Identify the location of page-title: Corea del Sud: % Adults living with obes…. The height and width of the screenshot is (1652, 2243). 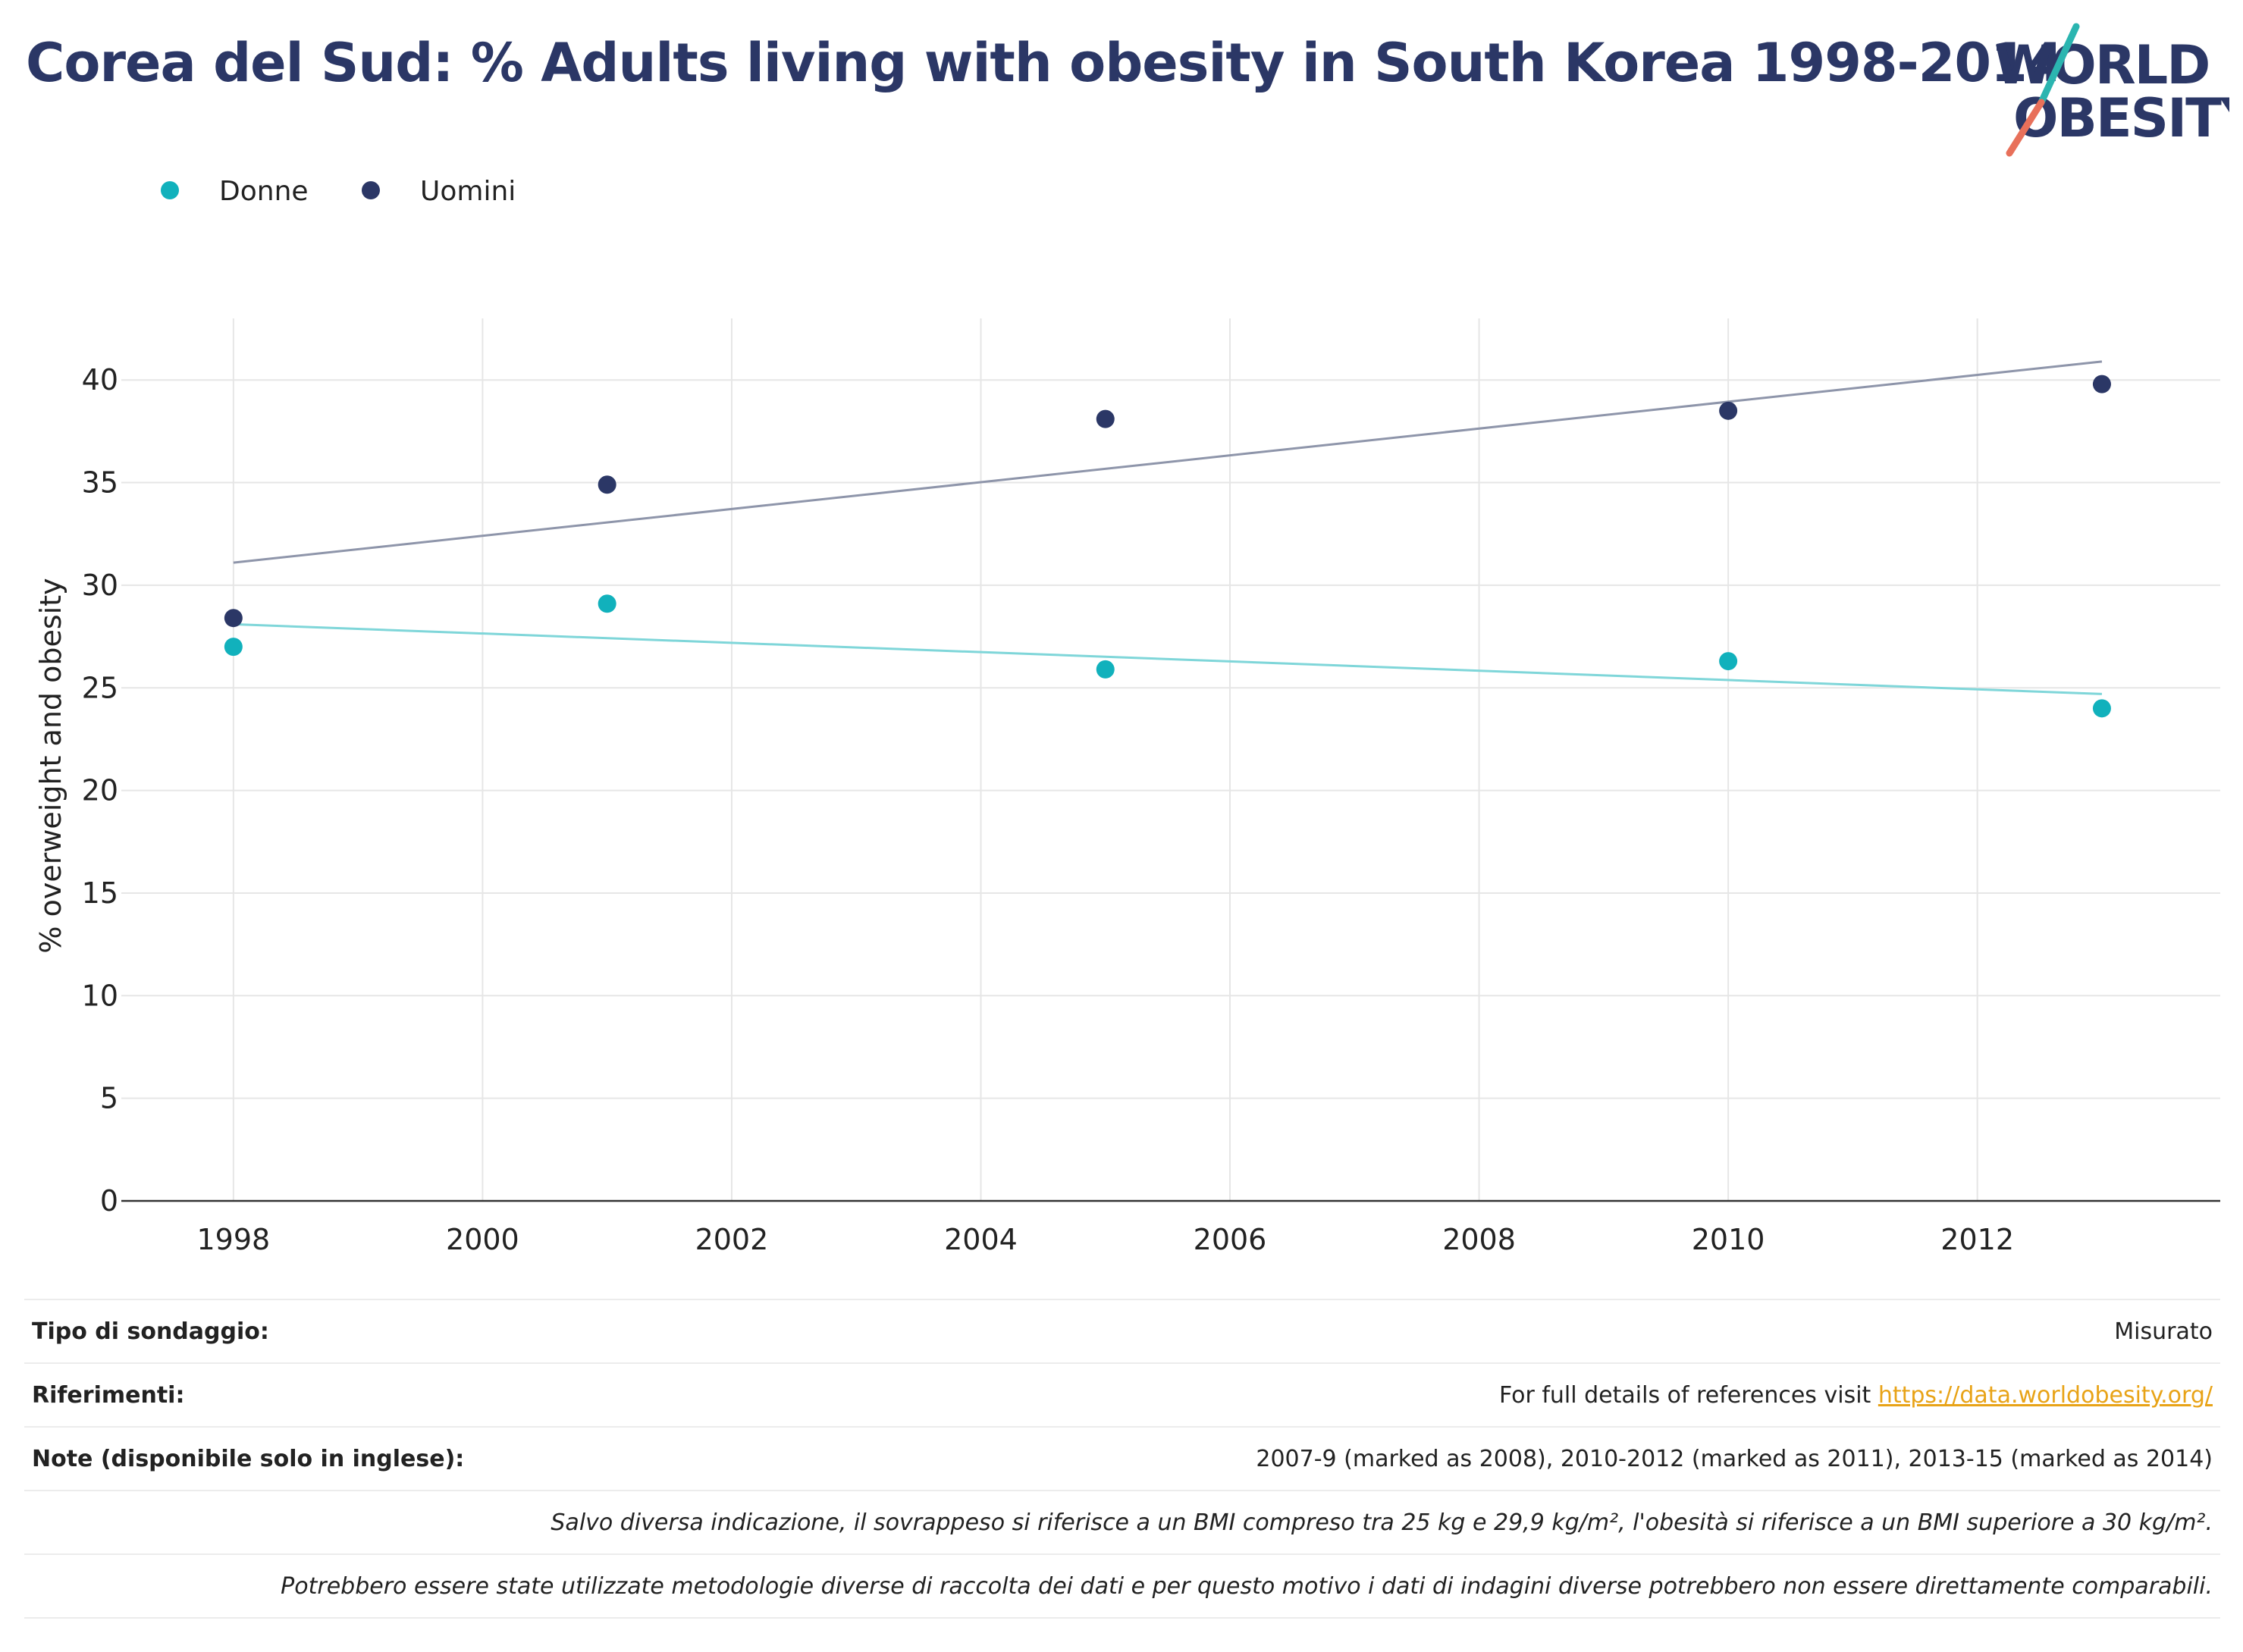
(1045, 63).